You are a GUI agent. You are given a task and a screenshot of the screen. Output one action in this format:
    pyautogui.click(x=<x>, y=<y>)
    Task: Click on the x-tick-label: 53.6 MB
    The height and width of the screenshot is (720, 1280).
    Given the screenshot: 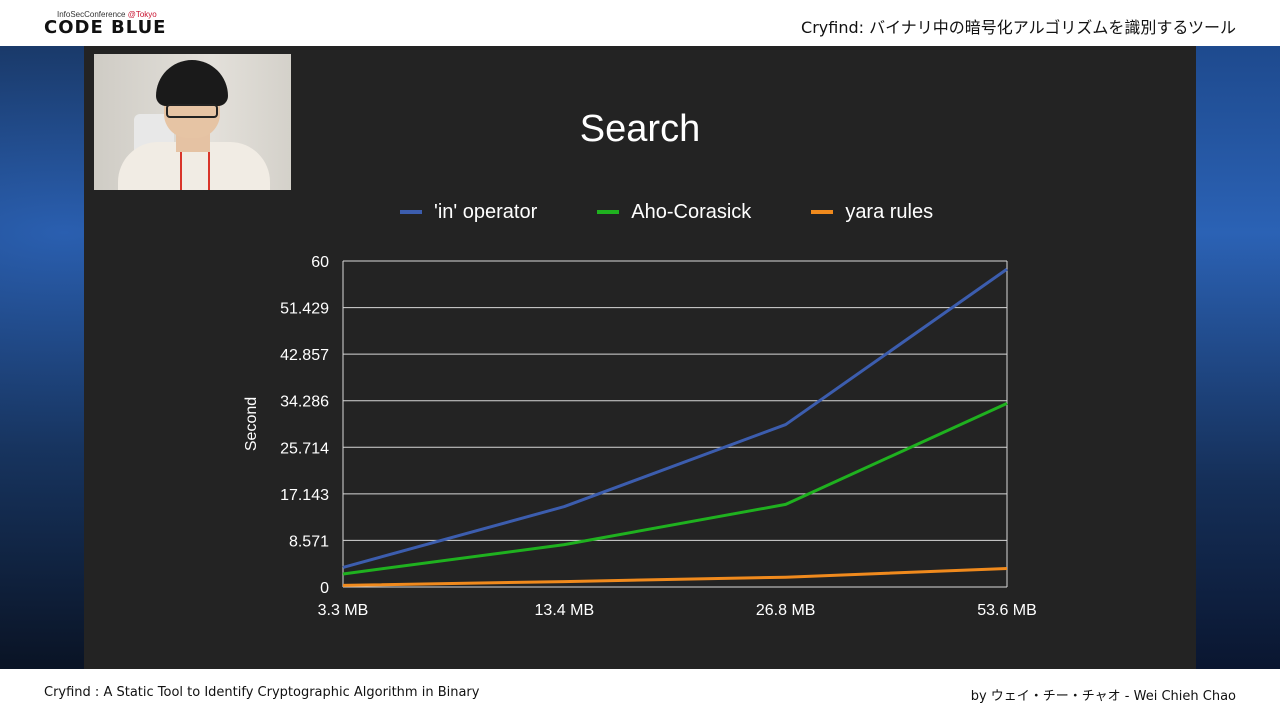 What is the action you would take?
    pyautogui.click(x=1007, y=610)
    